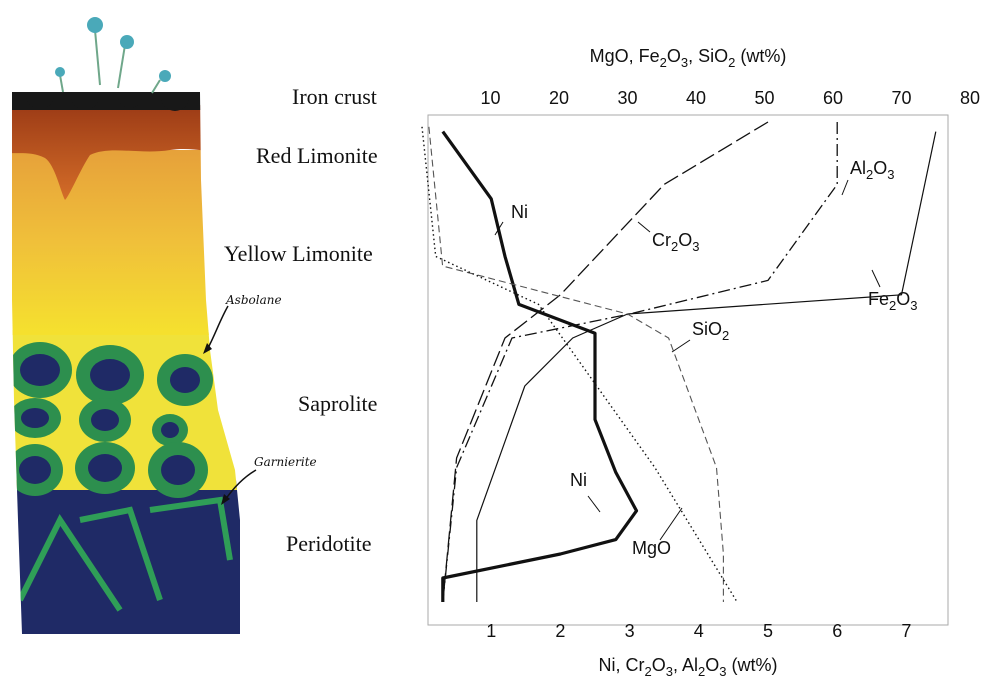 This screenshot has width=989, height=680. What do you see at coordinates (710, 331) in the screenshot?
I see `series-label-sio2: SiO2` at bounding box center [710, 331].